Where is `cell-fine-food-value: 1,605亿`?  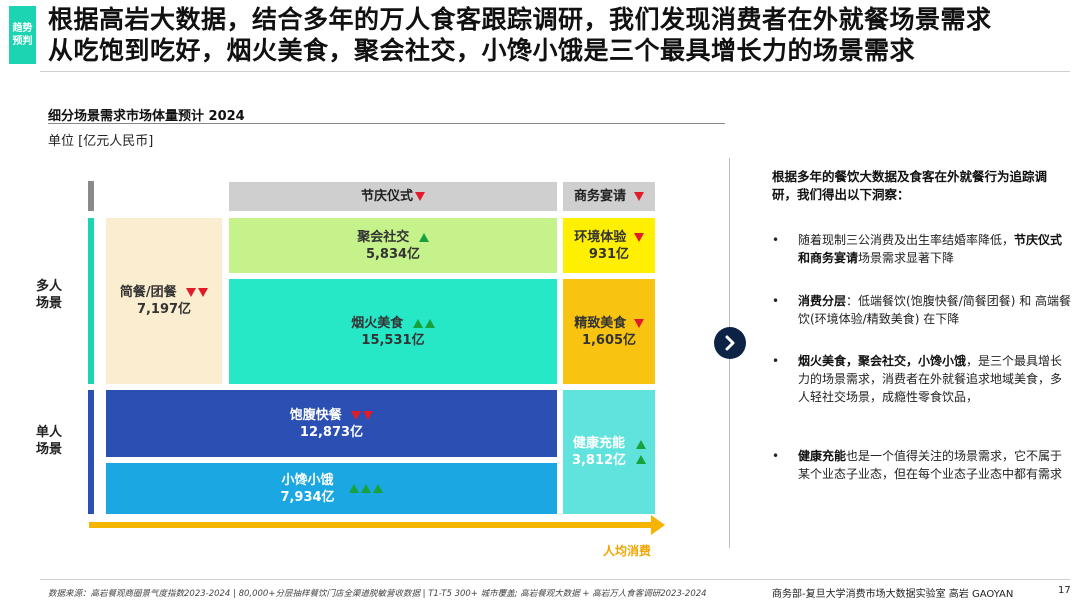
cell-fine-food-value: 1,605亿 is located at coordinates (609, 340).